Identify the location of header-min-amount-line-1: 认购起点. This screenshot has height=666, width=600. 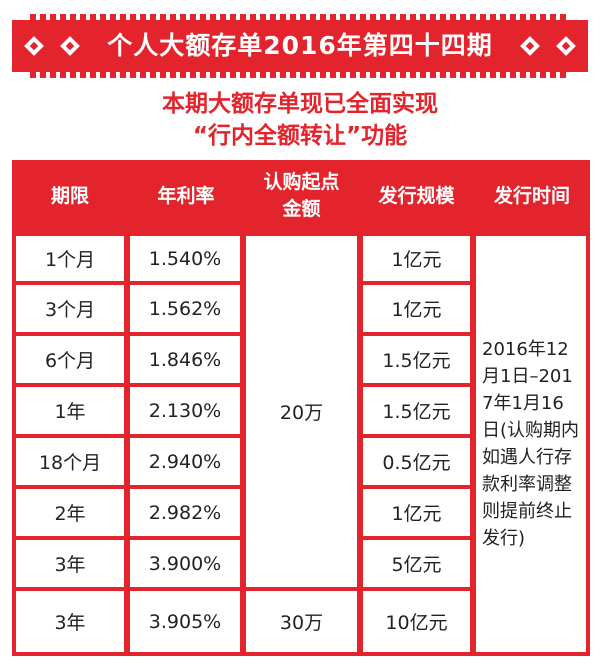
(301, 182).